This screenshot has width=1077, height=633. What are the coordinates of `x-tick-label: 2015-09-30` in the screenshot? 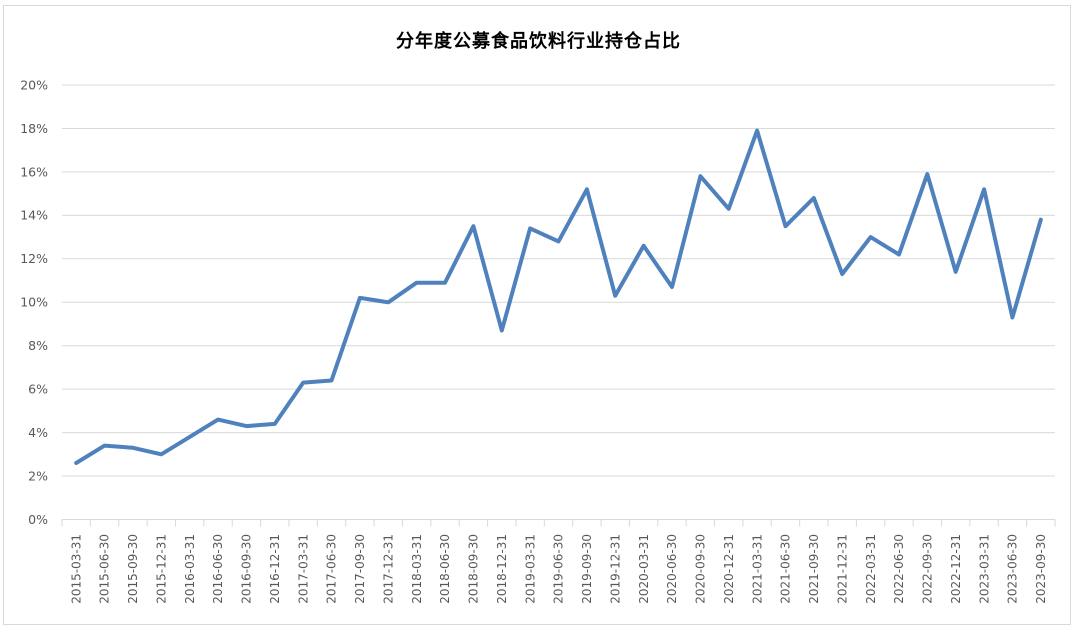 It's located at (133, 569).